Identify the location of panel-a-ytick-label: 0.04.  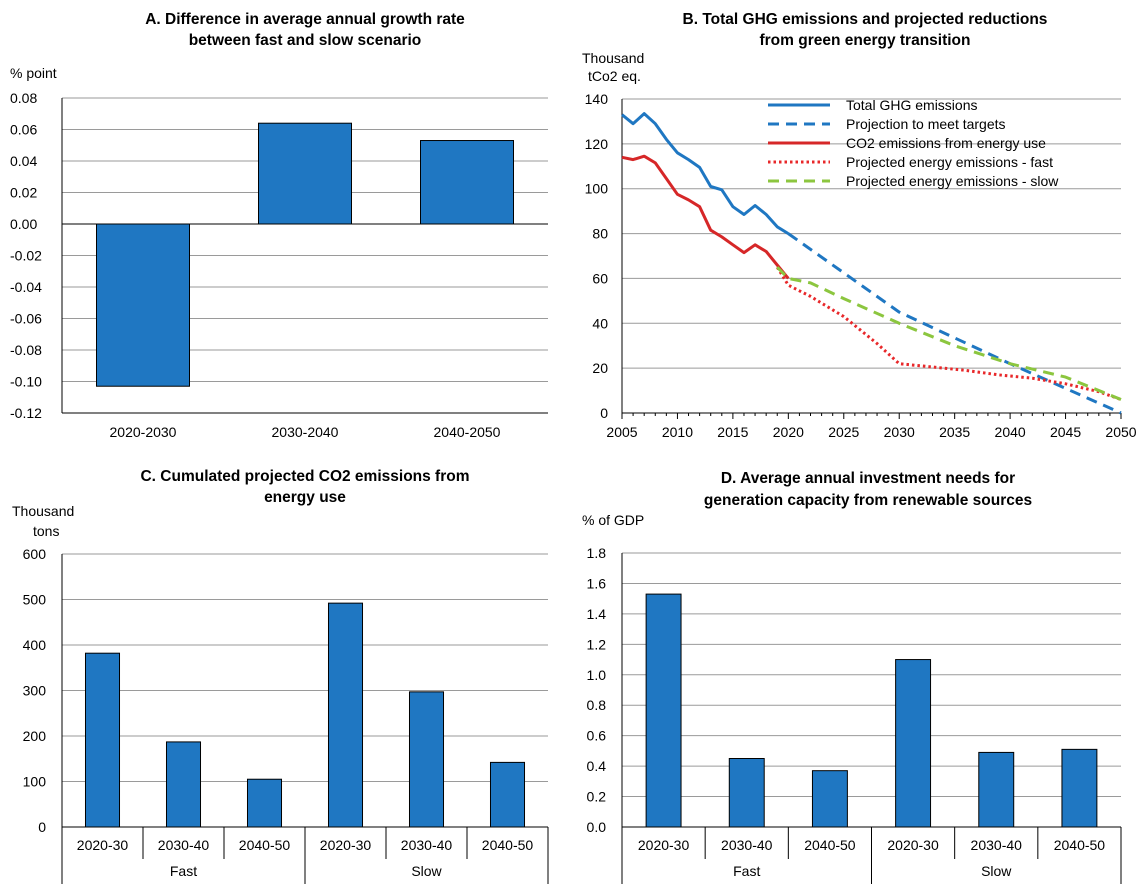
(23, 161).